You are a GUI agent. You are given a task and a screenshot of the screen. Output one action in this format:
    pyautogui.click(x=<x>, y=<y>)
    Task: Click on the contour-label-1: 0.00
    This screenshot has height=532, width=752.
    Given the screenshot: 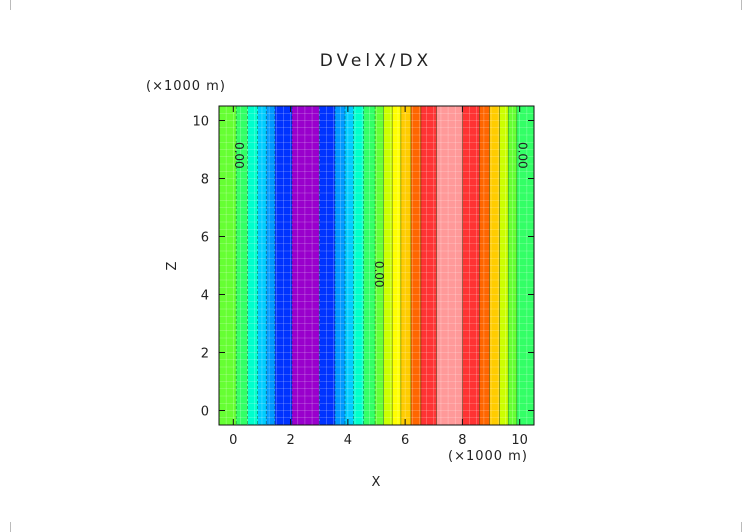 What is the action you would take?
    pyautogui.click(x=379, y=274)
    